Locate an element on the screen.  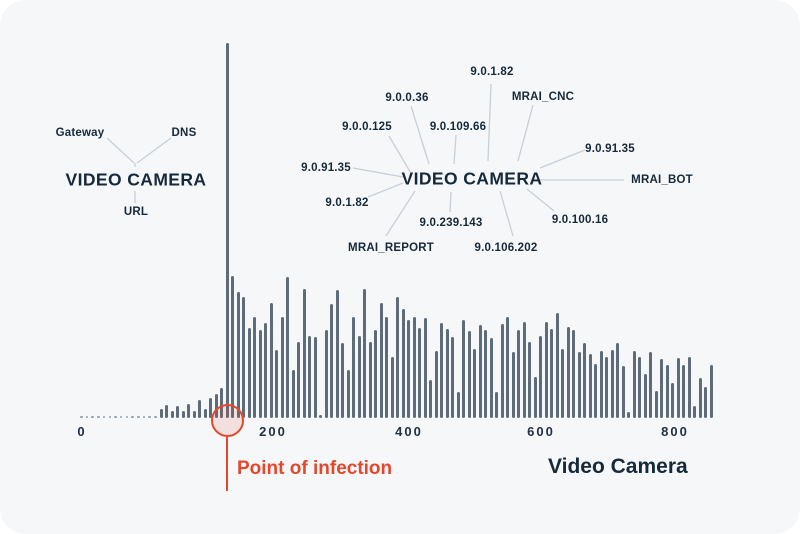
node-label: 9.0.239.143 is located at coordinates (451, 223).